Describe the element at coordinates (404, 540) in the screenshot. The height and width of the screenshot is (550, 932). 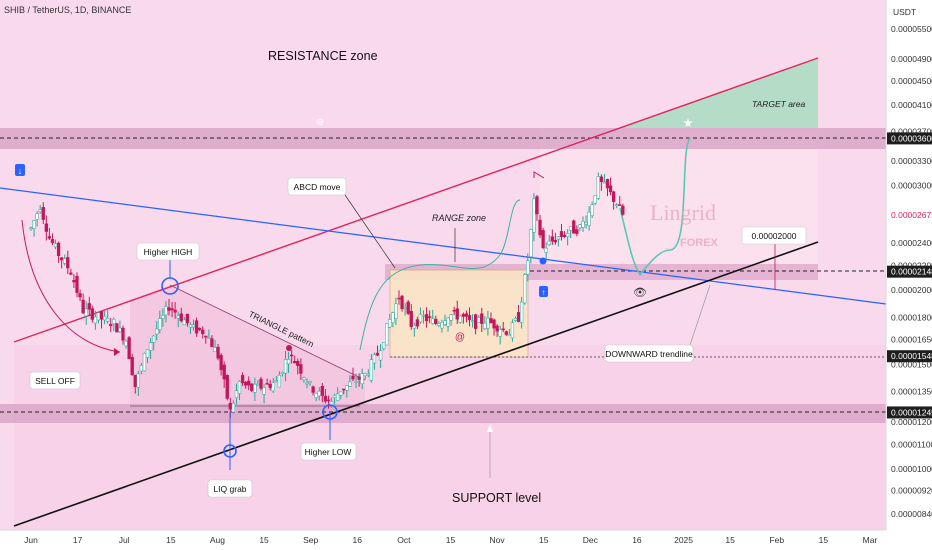
I see `x-tick-label: Oct` at that location.